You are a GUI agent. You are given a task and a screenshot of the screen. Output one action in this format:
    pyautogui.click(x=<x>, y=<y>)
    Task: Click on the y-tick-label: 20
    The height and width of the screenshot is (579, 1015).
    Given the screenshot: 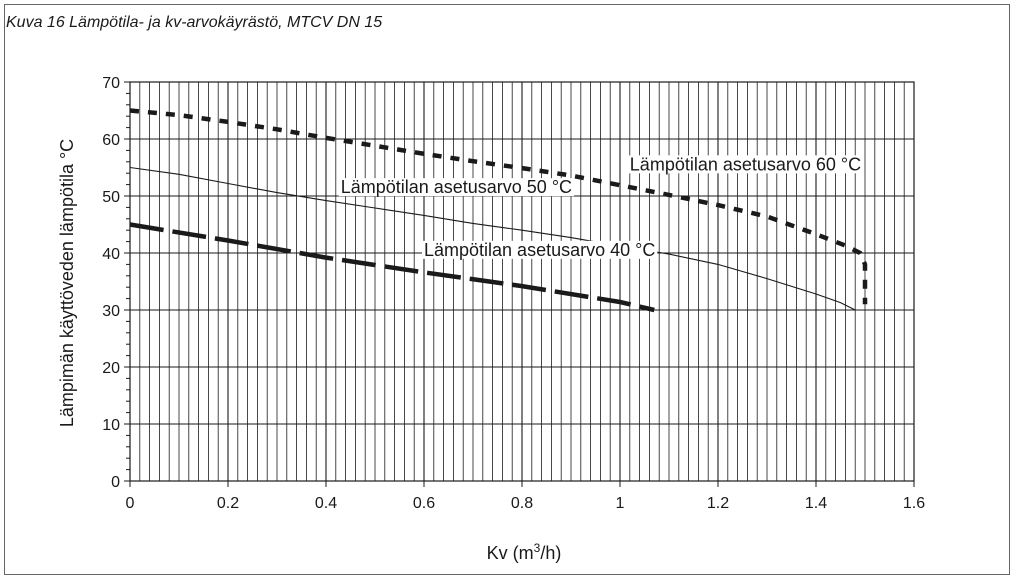 What is the action you would take?
    pyautogui.click(x=111, y=368)
    